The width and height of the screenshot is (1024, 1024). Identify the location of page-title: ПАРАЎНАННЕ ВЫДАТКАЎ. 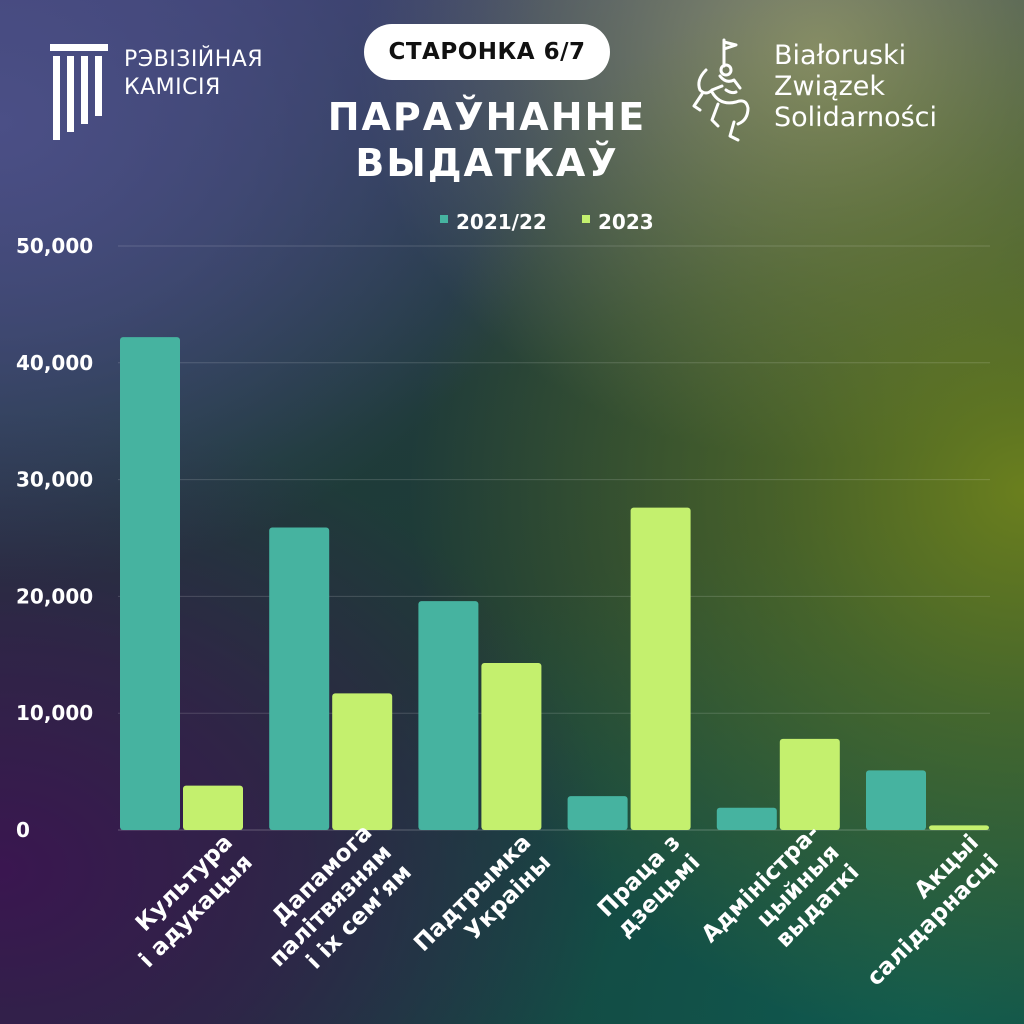
(487, 140).